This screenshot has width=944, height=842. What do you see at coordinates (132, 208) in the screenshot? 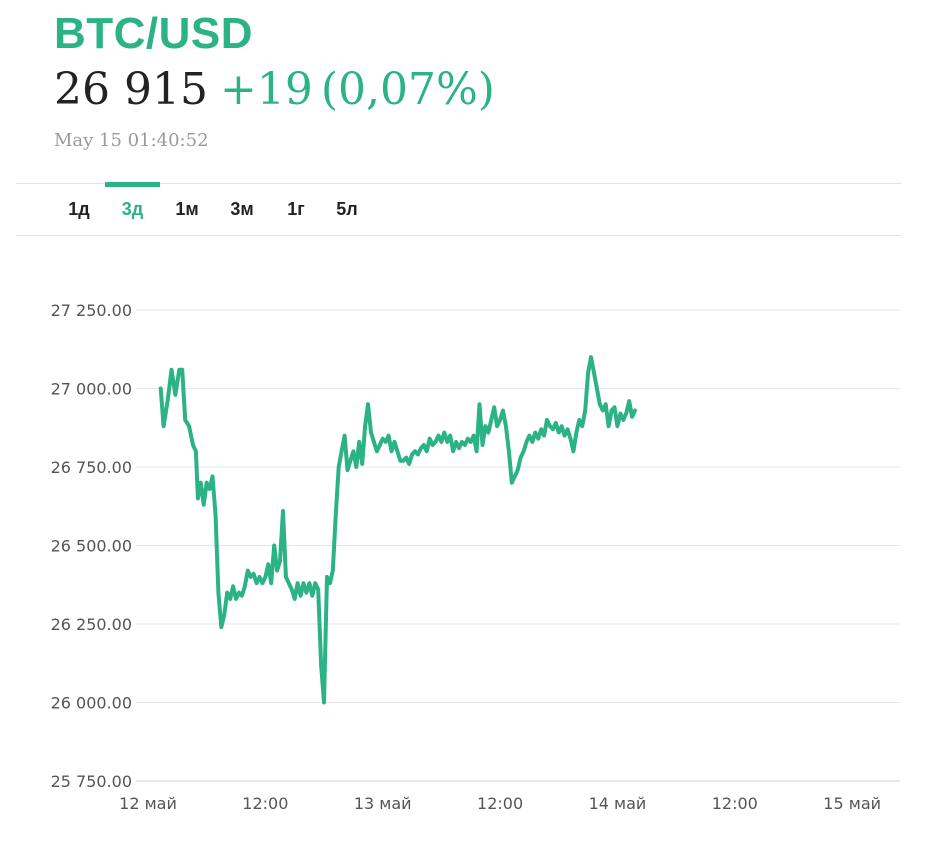
I see `tab-3d: 3д` at bounding box center [132, 208].